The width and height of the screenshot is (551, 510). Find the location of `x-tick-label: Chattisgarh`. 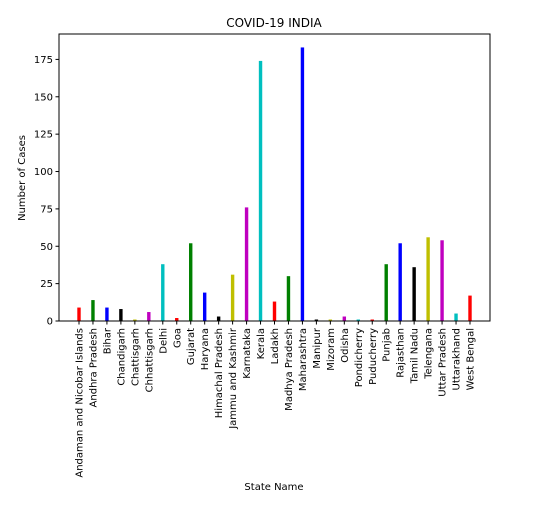

x-tick-label: Chattisgarh is located at coordinates (135, 357).